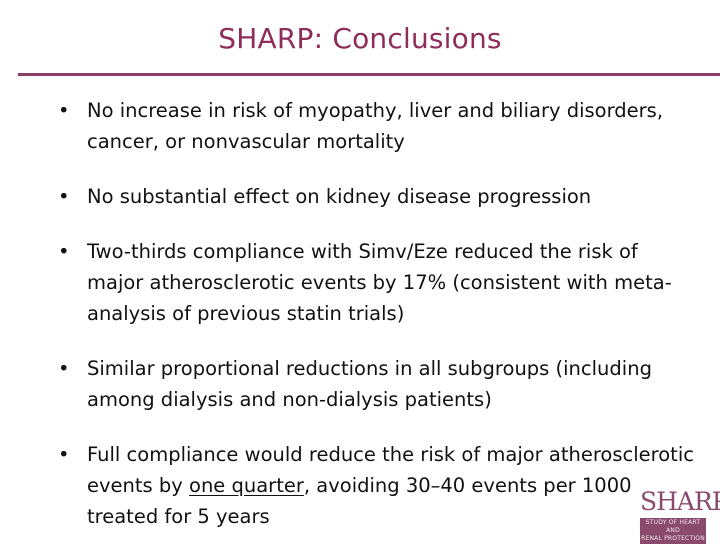 This screenshot has width=720, height=556. What do you see at coordinates (673, 538) in the screenshot?
I see `logo-tagline-line2: RENAL PROTECTION` at bounding box center [673, 538].